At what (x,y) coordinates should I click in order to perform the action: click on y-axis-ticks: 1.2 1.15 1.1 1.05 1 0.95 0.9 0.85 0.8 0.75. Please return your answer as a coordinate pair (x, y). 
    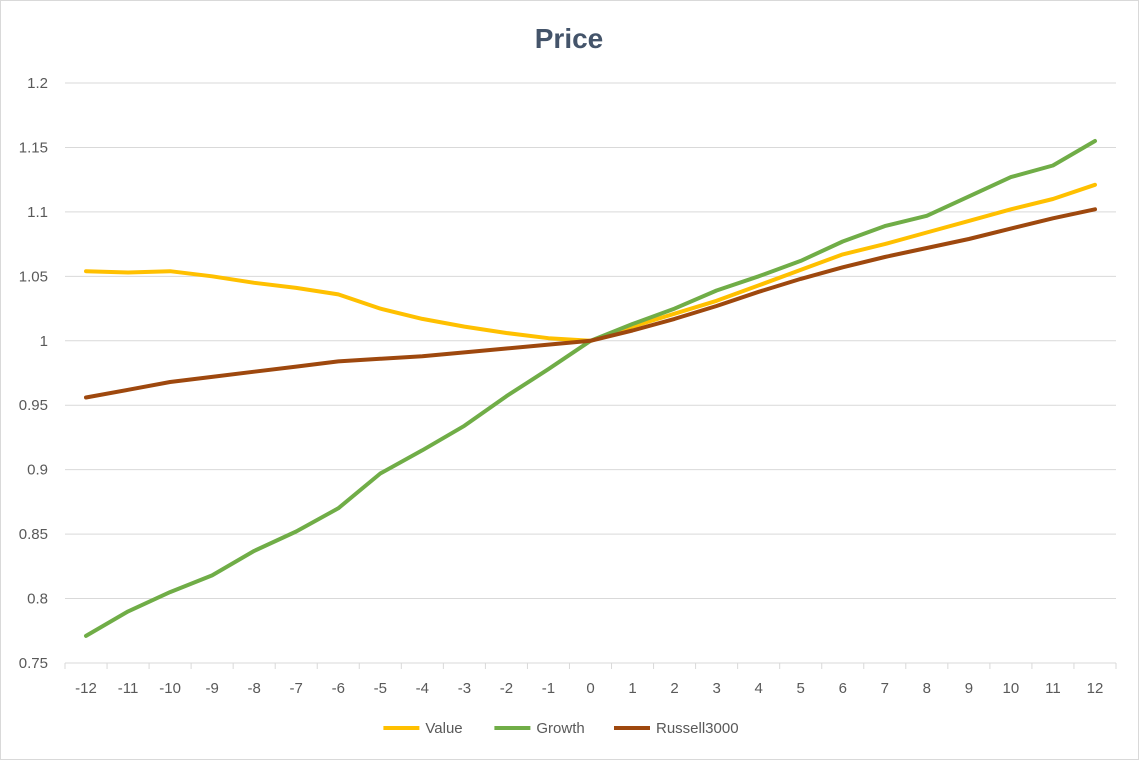
    Looking at the image, I should click on (33, 373).